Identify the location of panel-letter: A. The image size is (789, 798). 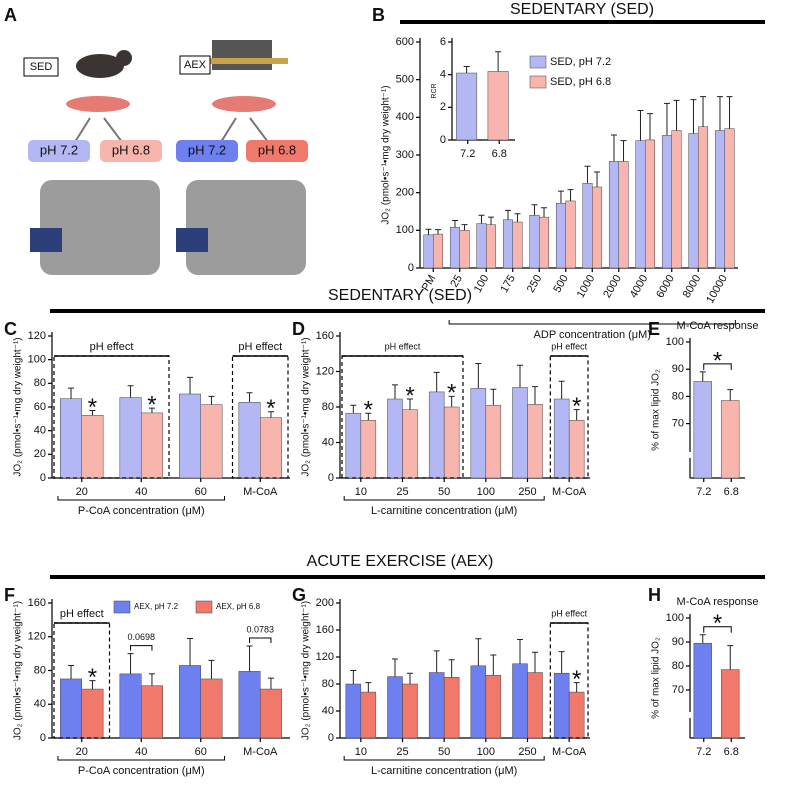
(10, 15).